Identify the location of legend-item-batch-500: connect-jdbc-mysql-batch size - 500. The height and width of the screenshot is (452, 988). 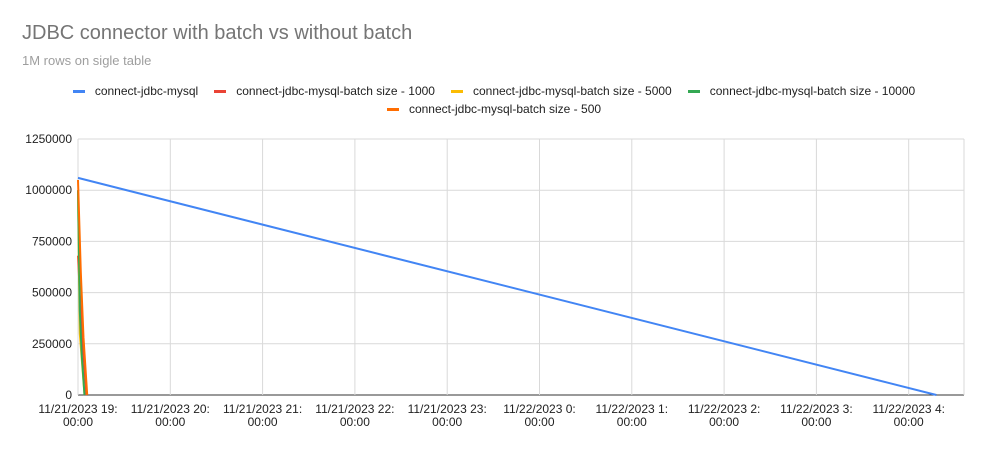
(494, 109).